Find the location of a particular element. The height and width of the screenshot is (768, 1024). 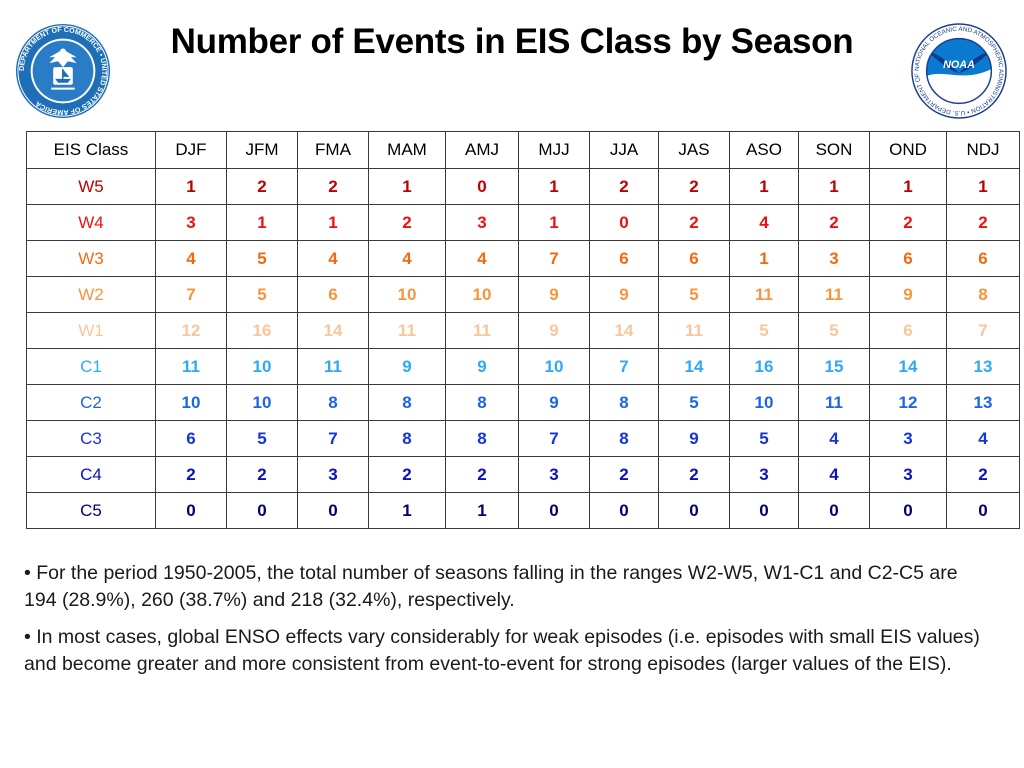

table-row-c5: C5 0 0 0 1 1 0 0 0 0 0 0 0 is located at coordinates (523, 510).